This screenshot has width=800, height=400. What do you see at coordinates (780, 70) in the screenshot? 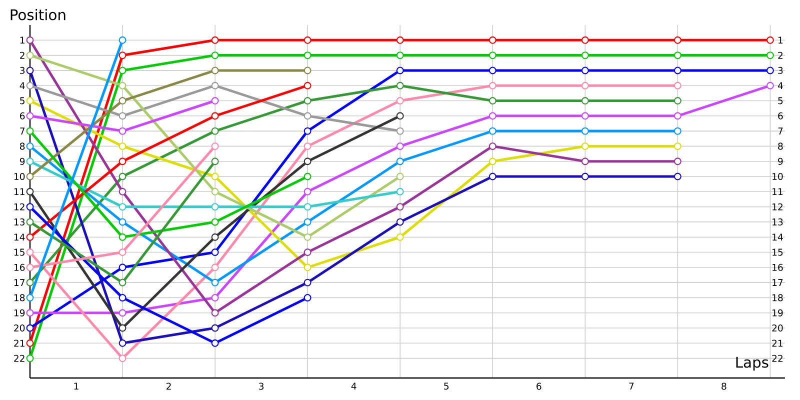
I see `y2-tick-label: 3` at bounding box center [780, 70].